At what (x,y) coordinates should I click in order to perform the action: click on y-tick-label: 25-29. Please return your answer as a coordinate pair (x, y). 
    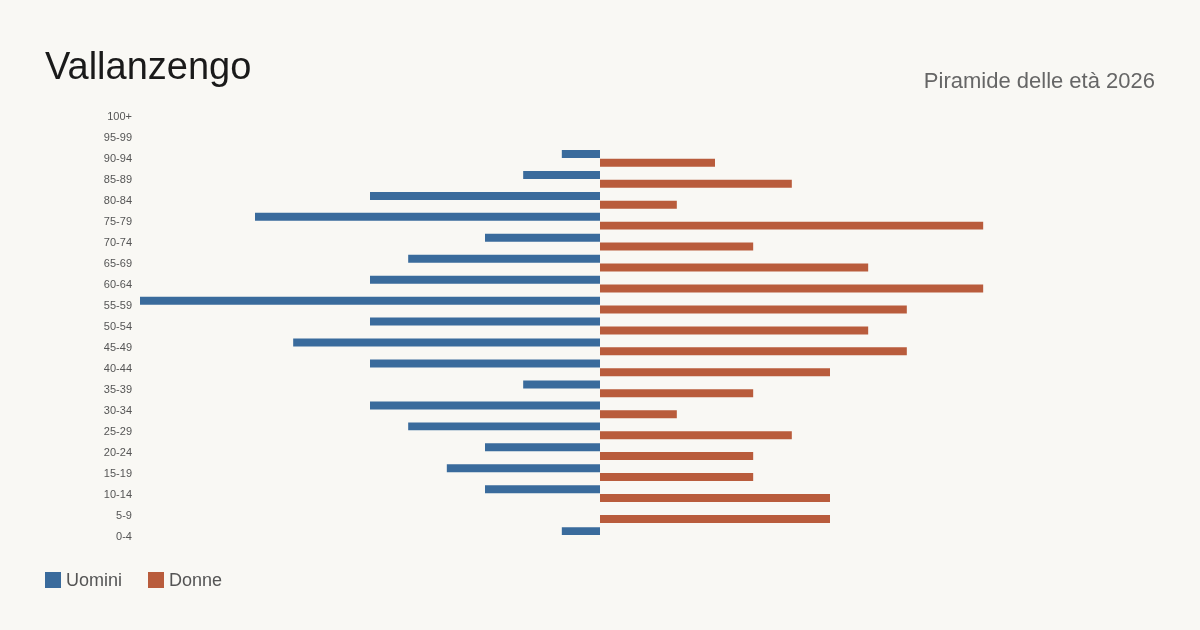
    Looking at the image, I should click on (117, 430).